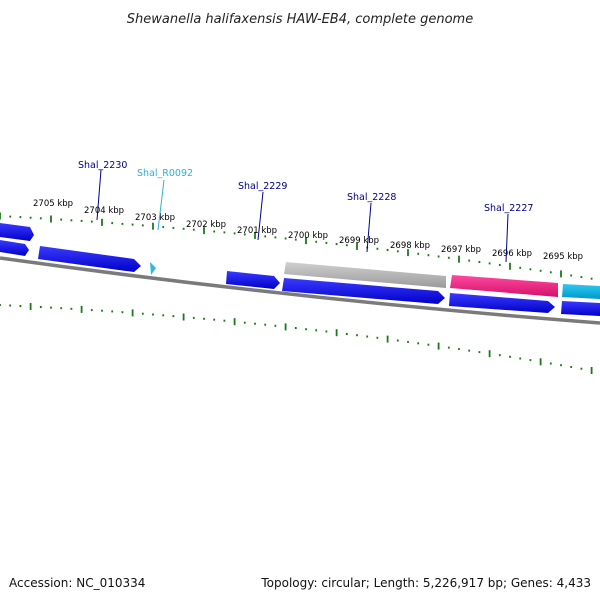 The width and height of the screenshot is (600, 600). What do you see at coordinates (410, 246) in the screenshot?
I see `scale-label: 2698 kbp` at bounding box center [410, 246].